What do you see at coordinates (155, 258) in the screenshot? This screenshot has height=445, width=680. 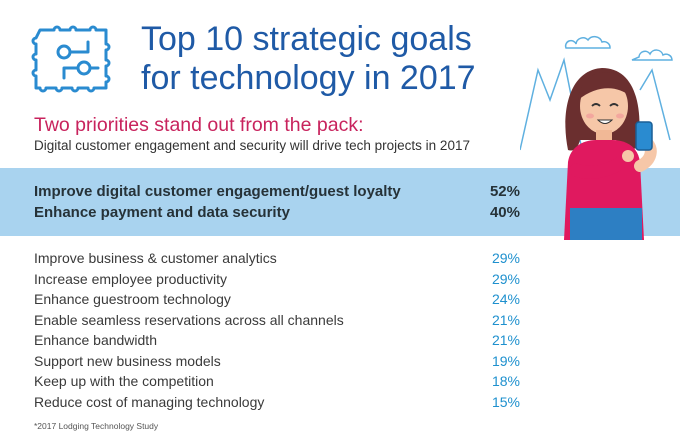 I see `row-label: Improve business & customer analytics` at bounding box center [155, 258].